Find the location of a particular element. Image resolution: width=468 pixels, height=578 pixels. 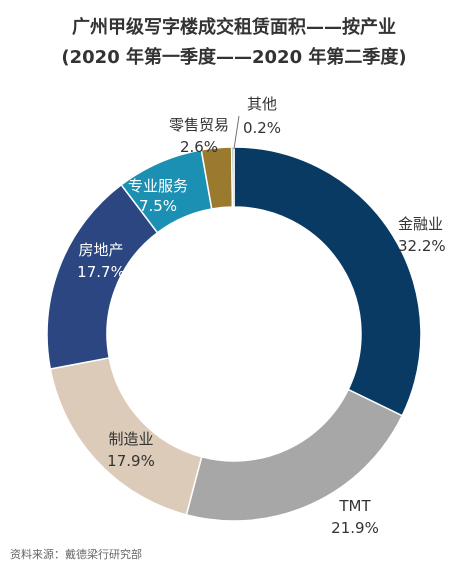

slice-label-value: 32.2% is located at coordinates (422, 246).